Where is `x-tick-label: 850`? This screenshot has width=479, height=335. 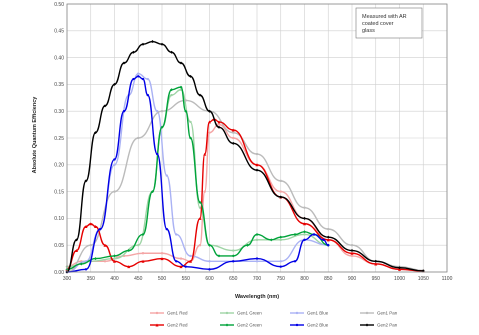
x-tick-label: 850 is located at coordinates (328, 279).